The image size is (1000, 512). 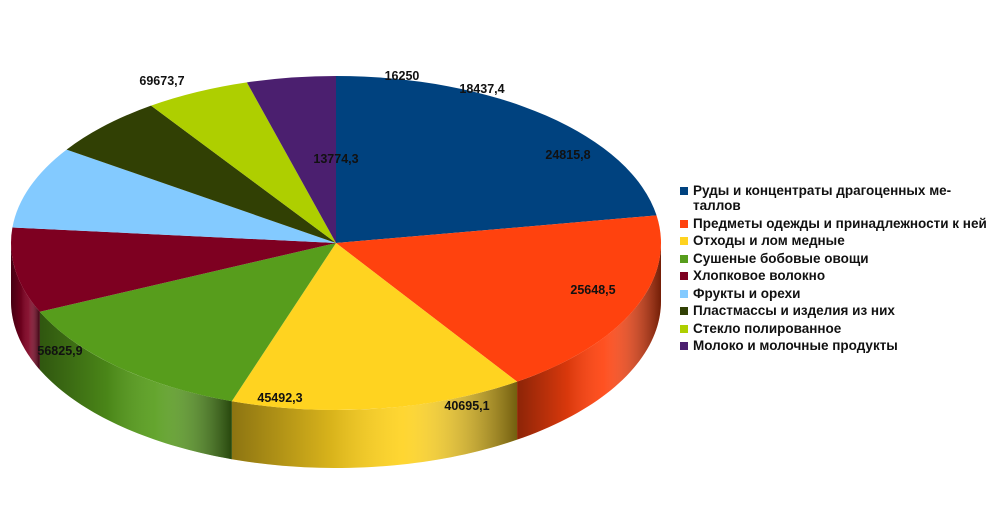 I want to click on legend-label: Сушеные бобовые овощи, so click(x=781, y=258).